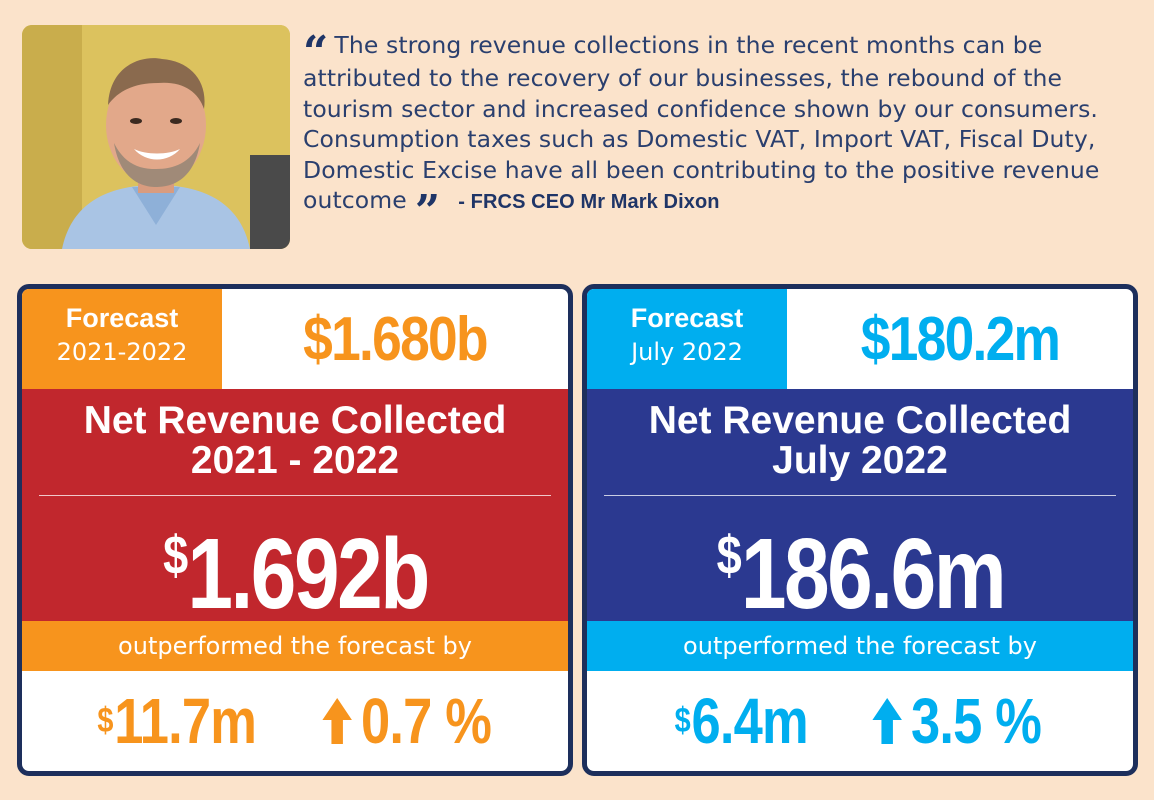  Describe the element at coordinates (308, 574) in the screenshot. I see `net-revenue-value: 1.692b` at that location.